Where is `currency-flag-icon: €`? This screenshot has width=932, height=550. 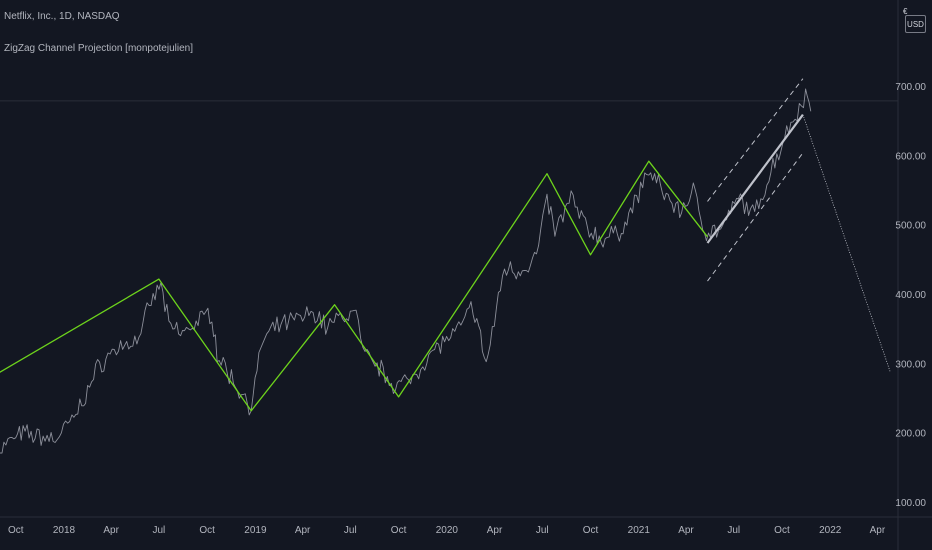 currency-flag-icon: € is located at coordinates (905, 11).